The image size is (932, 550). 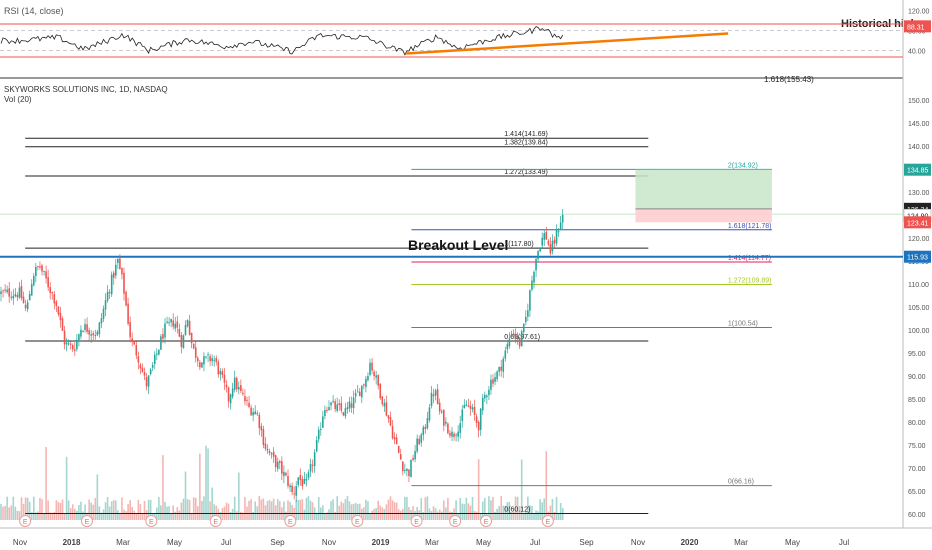 What do you see at coordinates (917, 492) in the screenshot?
I see `price-tick-label: 65.00` at bounding box center [917, 492].